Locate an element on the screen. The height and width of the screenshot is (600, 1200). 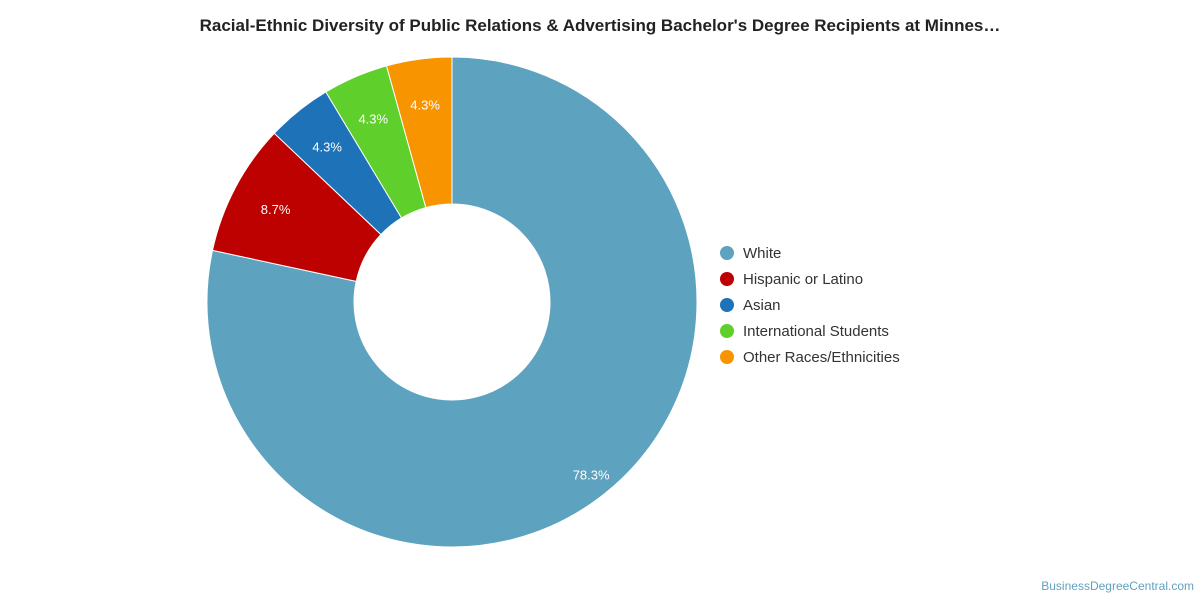
data-label: 78.3% is located at coordinates (591, 474).